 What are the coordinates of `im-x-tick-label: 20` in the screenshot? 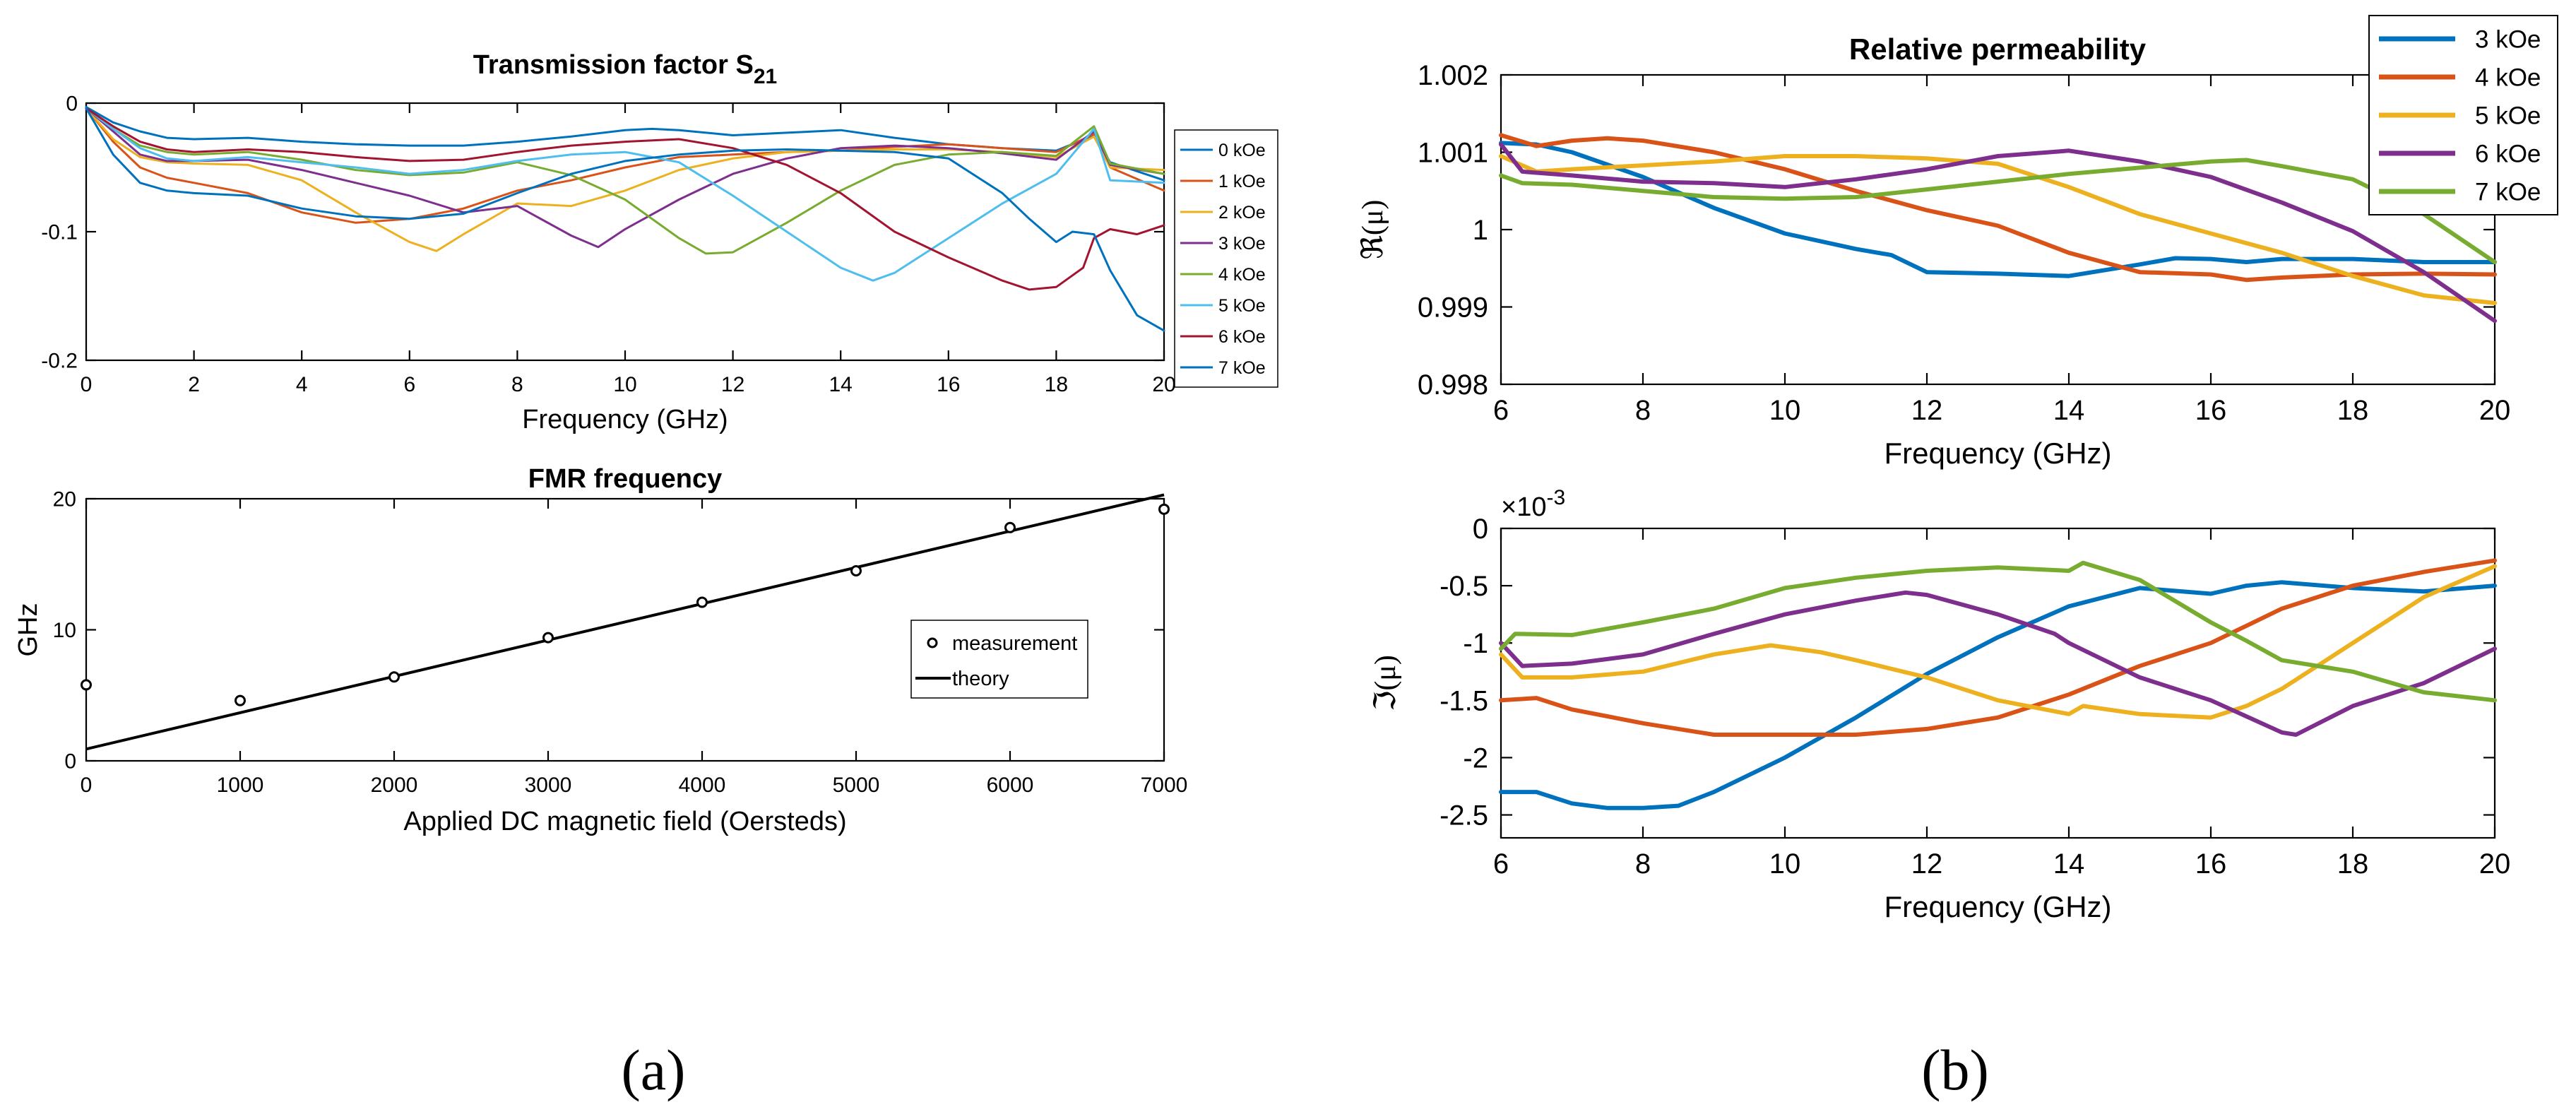 It's located at (2495, 864).